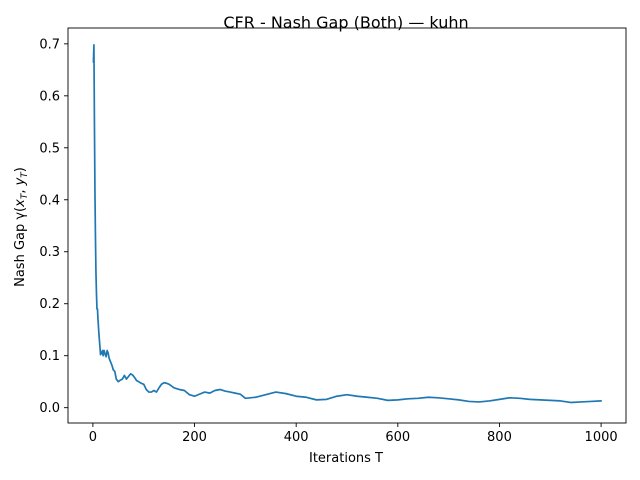 This screenshot has width=640, height=480. Describe the element at coordinates (49, 408) in the screenshot. I see `y-tick-label: 0.0` at that location.